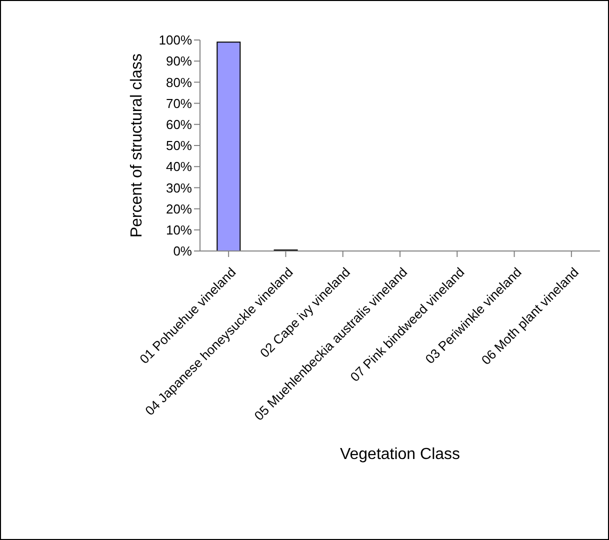 The image size is (609, 540). What do you see at coordinates (182, 251) in the screenshot?
I see `y-tick-label: 0%` at bounding box center [182, 251].